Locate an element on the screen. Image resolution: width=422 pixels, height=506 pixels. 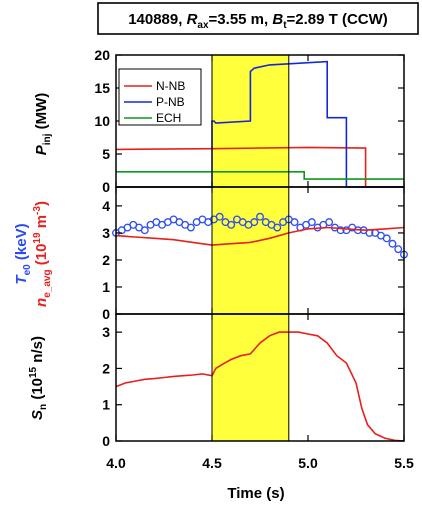
legend-box is located at coordinates (160, 97).